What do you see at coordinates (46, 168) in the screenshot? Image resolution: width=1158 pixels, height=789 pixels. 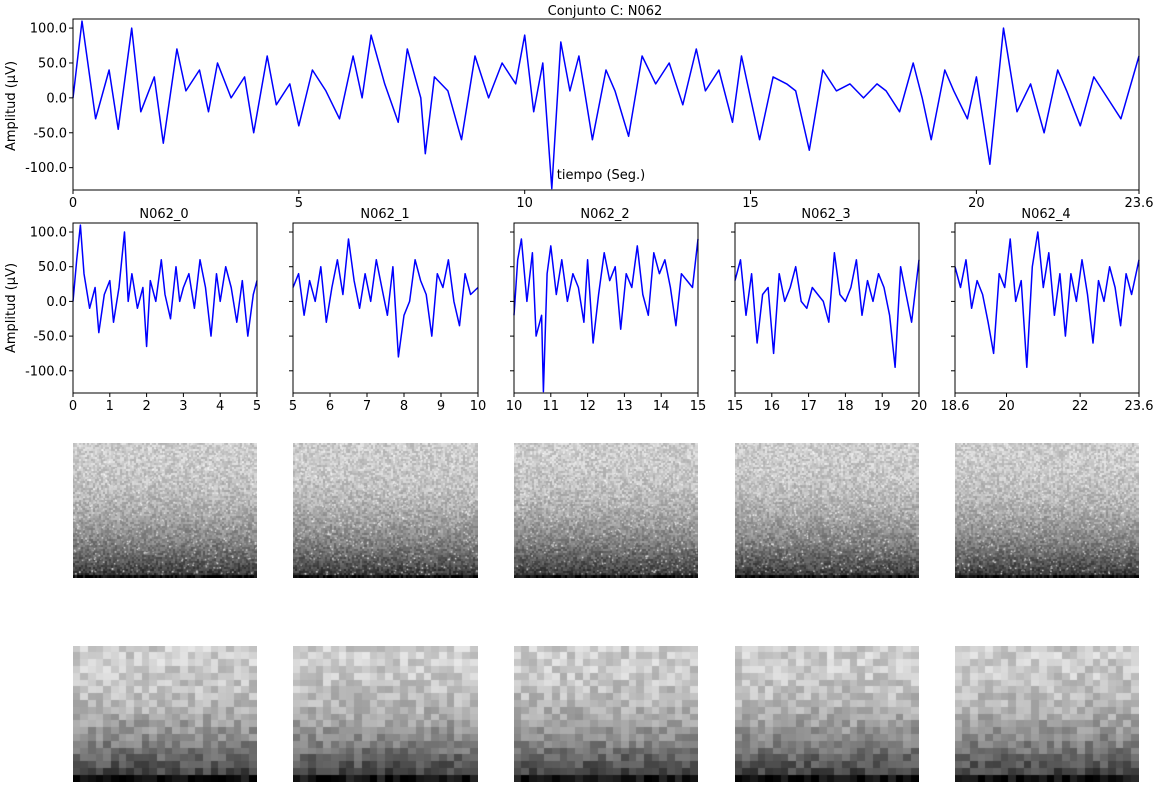 I see `main-ytick-label: -100.0` at bounding box center [46, 168].